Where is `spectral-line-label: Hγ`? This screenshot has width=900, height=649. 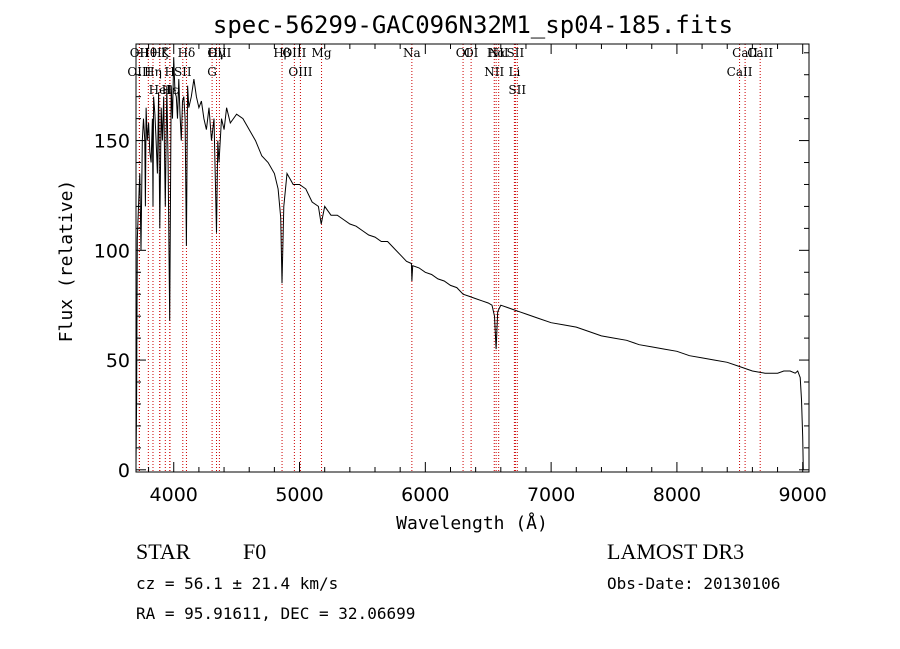 spectral-line-label: Hγ is located at coordinates (217, 53).